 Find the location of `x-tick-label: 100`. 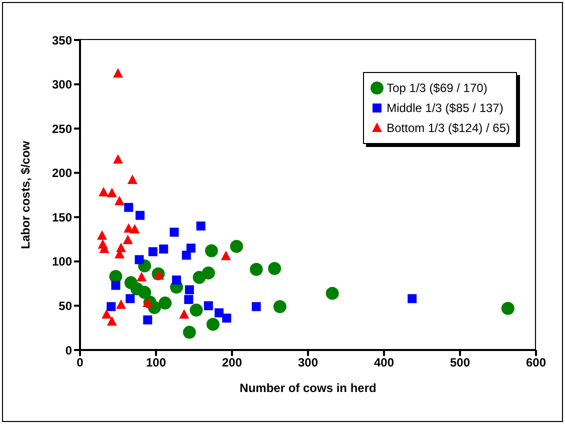

x-tick-label: 100 is located at coordinates (156, 363).